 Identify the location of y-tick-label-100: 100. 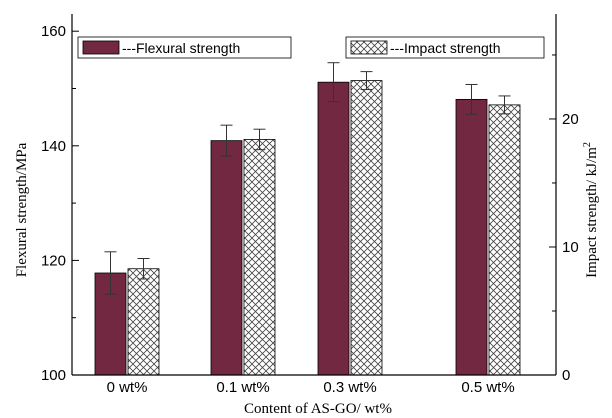
(53, 375).